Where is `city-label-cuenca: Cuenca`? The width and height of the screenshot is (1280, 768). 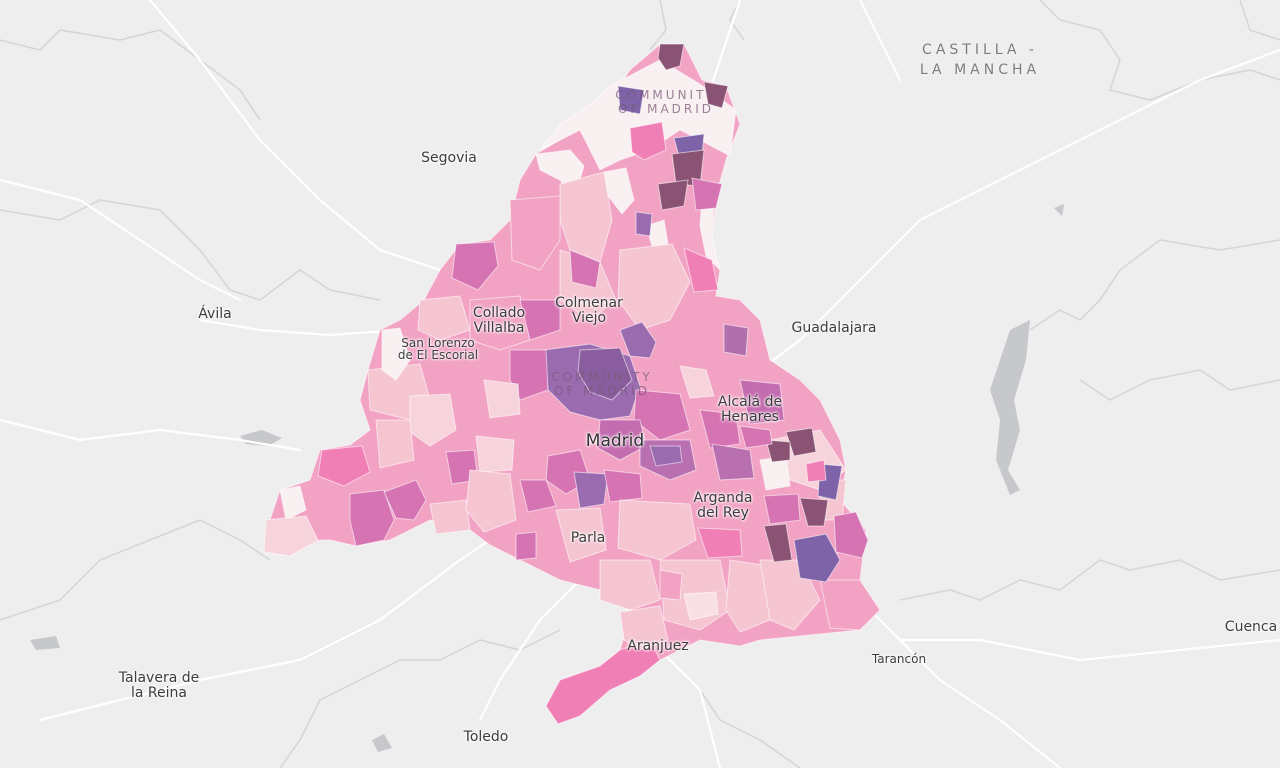 city-label-cuenca: Cuenca is located at coordinates (1251, 627).